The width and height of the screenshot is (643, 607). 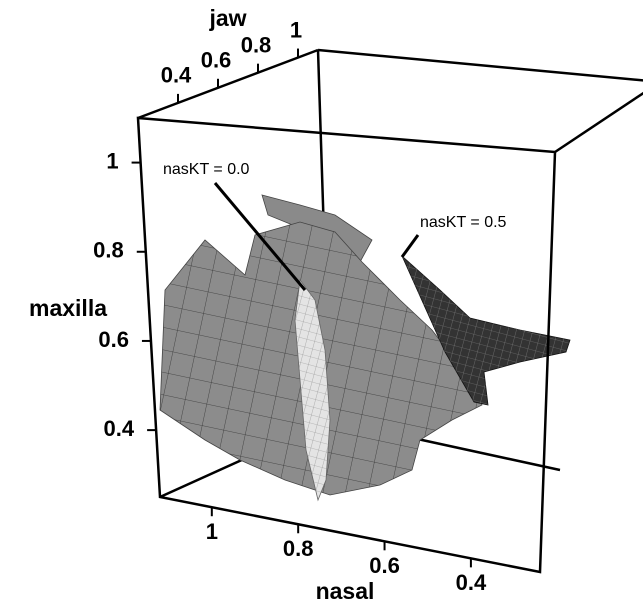 I want to click on z-tick-label: 0.6, so click(x=113, y=339).